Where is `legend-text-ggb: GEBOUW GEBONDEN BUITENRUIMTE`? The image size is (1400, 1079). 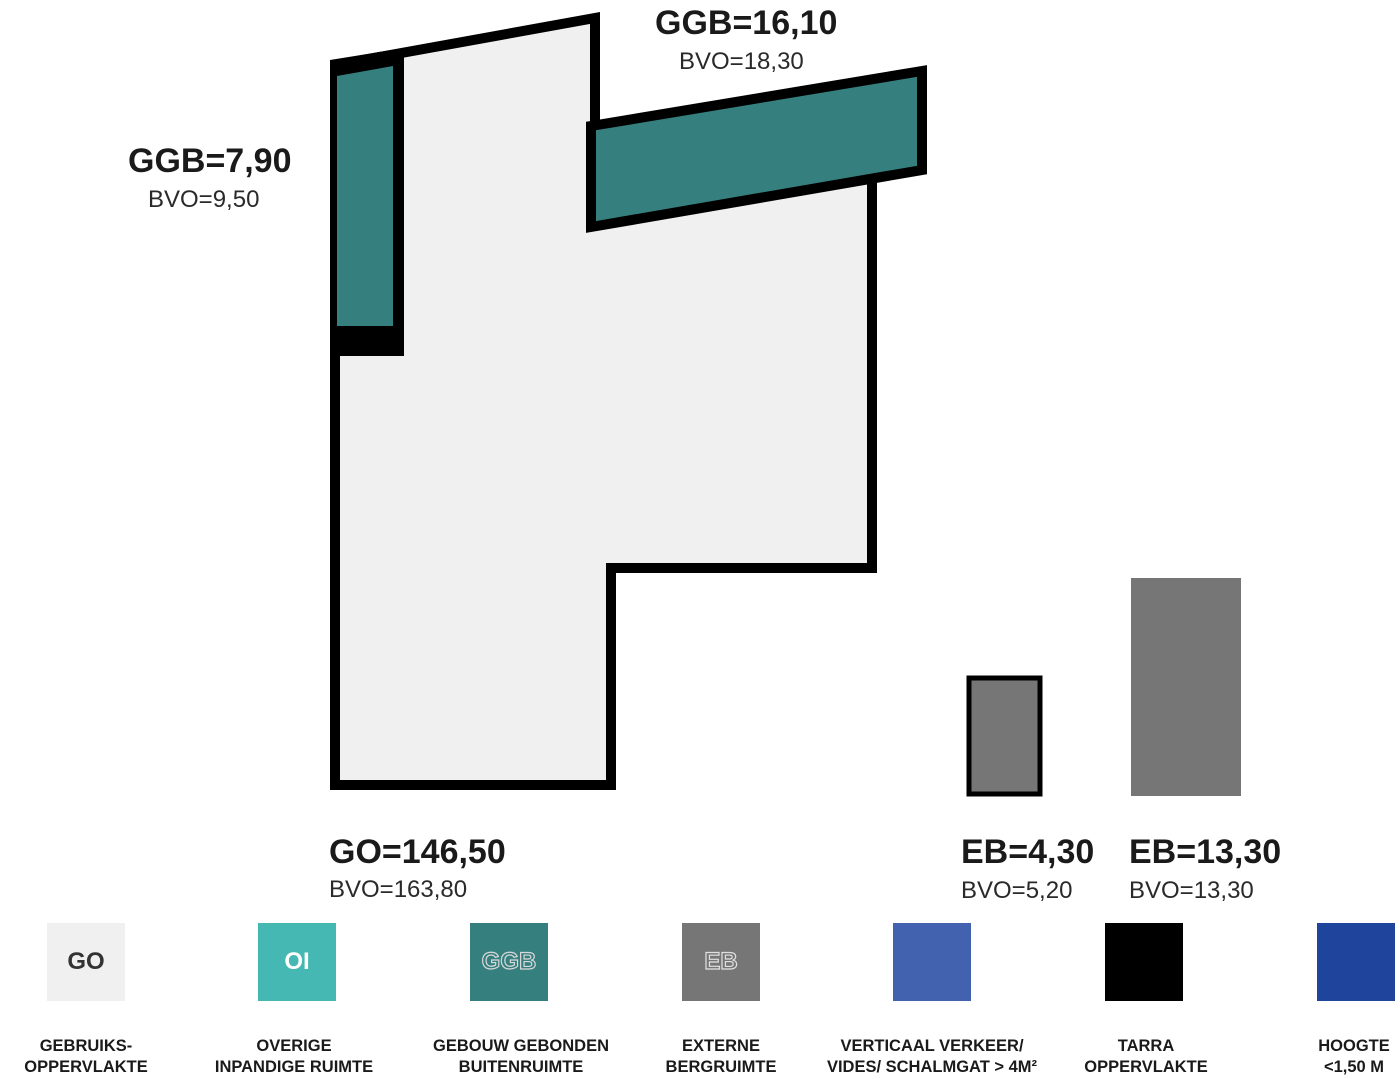
legend-text-ggb: GEBOUW GEBONDEN BUITENRUIMTE is located at coordinates (521, 1057).